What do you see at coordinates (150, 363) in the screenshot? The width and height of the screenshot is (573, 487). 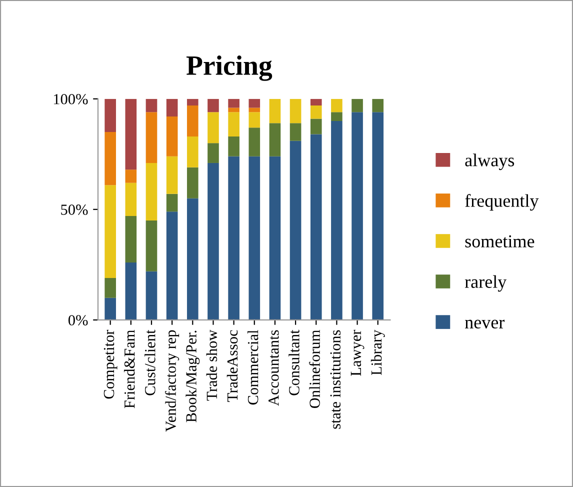 I see `x-tick-label: Cust/client` at bounding box center [150, 363].